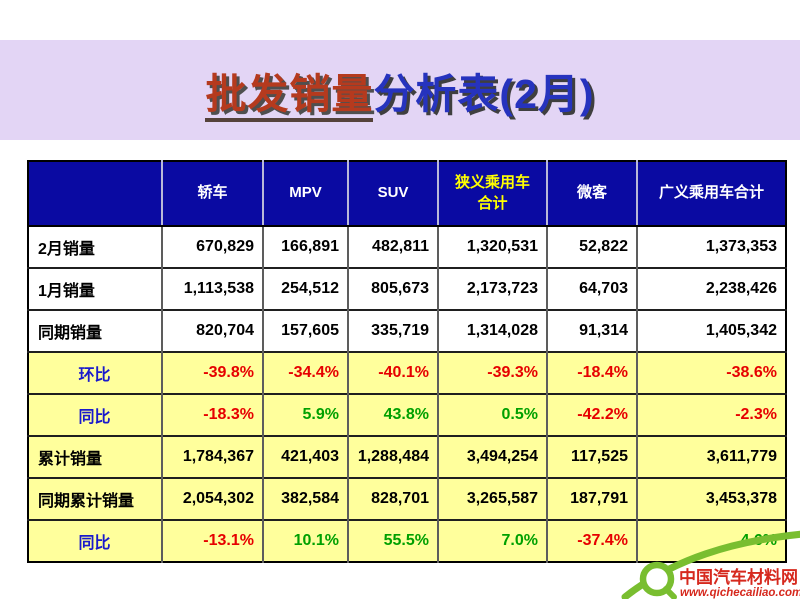  I want to click on table-cell: 10.1%, so click(305, 540).